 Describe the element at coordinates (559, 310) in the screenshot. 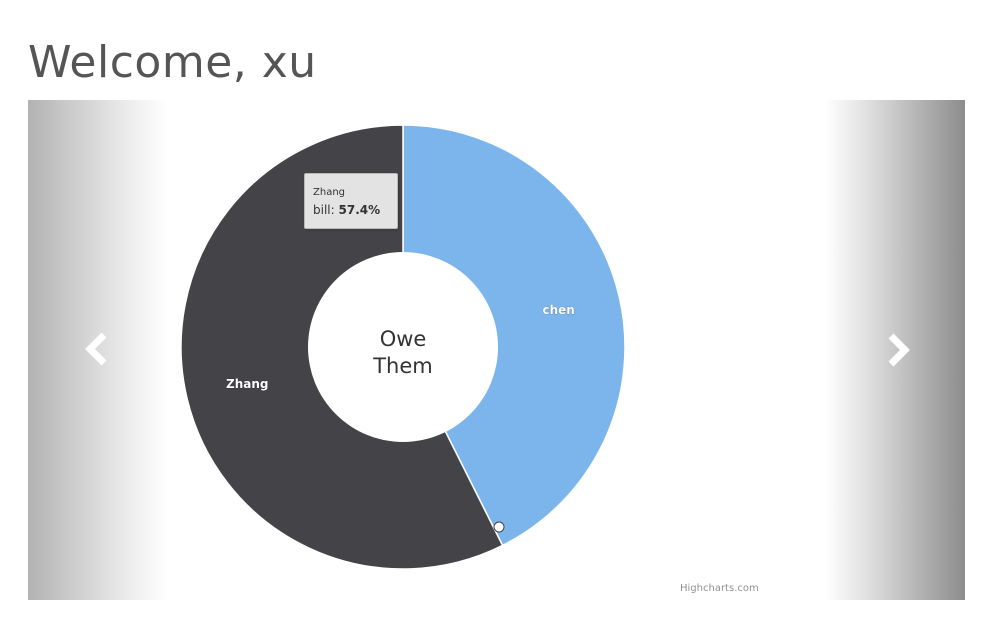

I see `slice-label-chen: chen` at that location.